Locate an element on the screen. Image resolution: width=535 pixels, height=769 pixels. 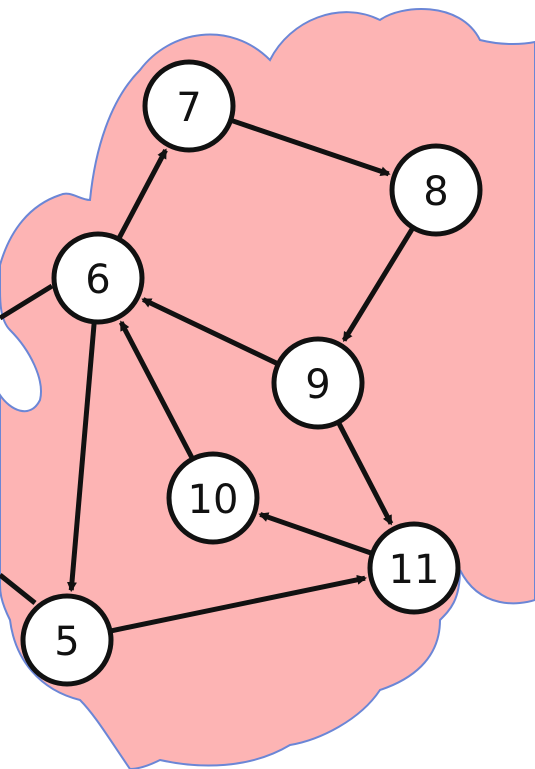
node-label: 11 is located at coordinates (414, 570).